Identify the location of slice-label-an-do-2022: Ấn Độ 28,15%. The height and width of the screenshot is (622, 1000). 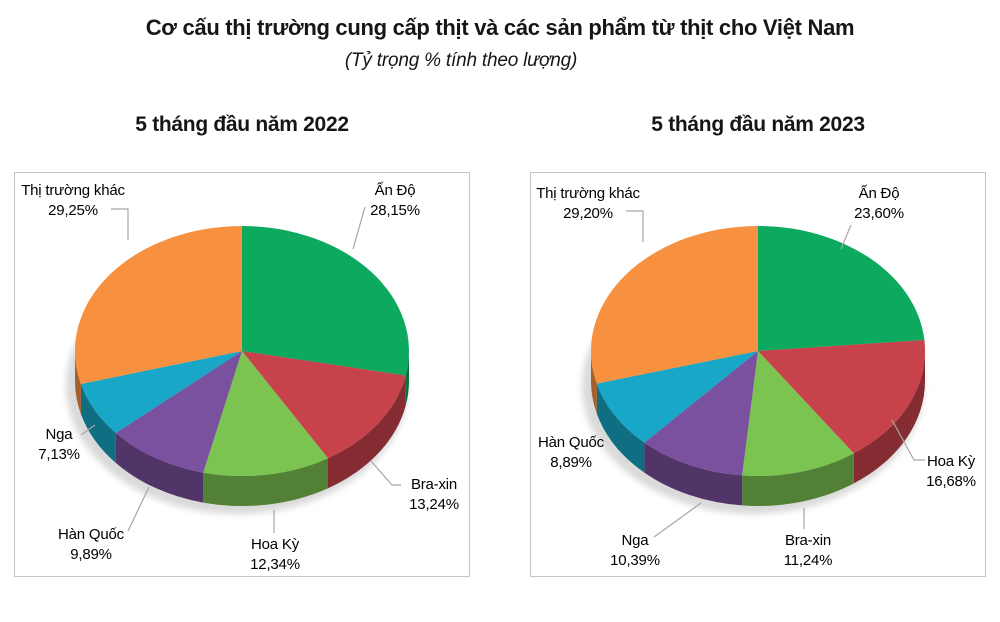
(395, 201).